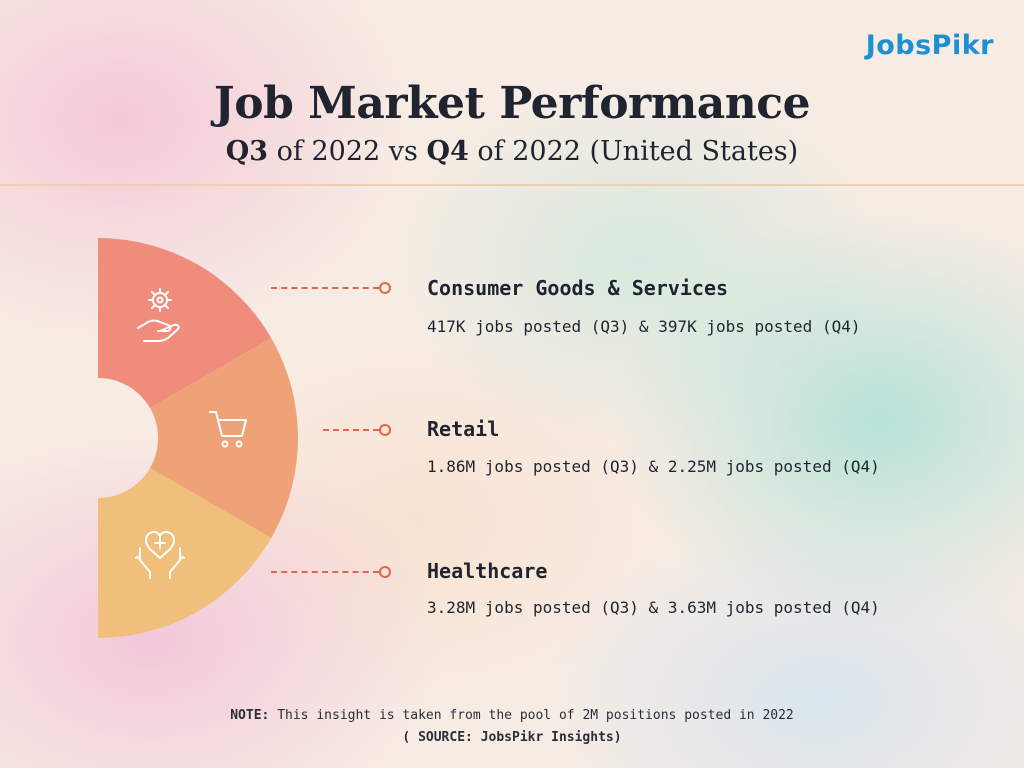 Image resolution: width=1024 pixels, height=768 pixels. I want to click on subtitle-q4: Q4, so click(447, 151).